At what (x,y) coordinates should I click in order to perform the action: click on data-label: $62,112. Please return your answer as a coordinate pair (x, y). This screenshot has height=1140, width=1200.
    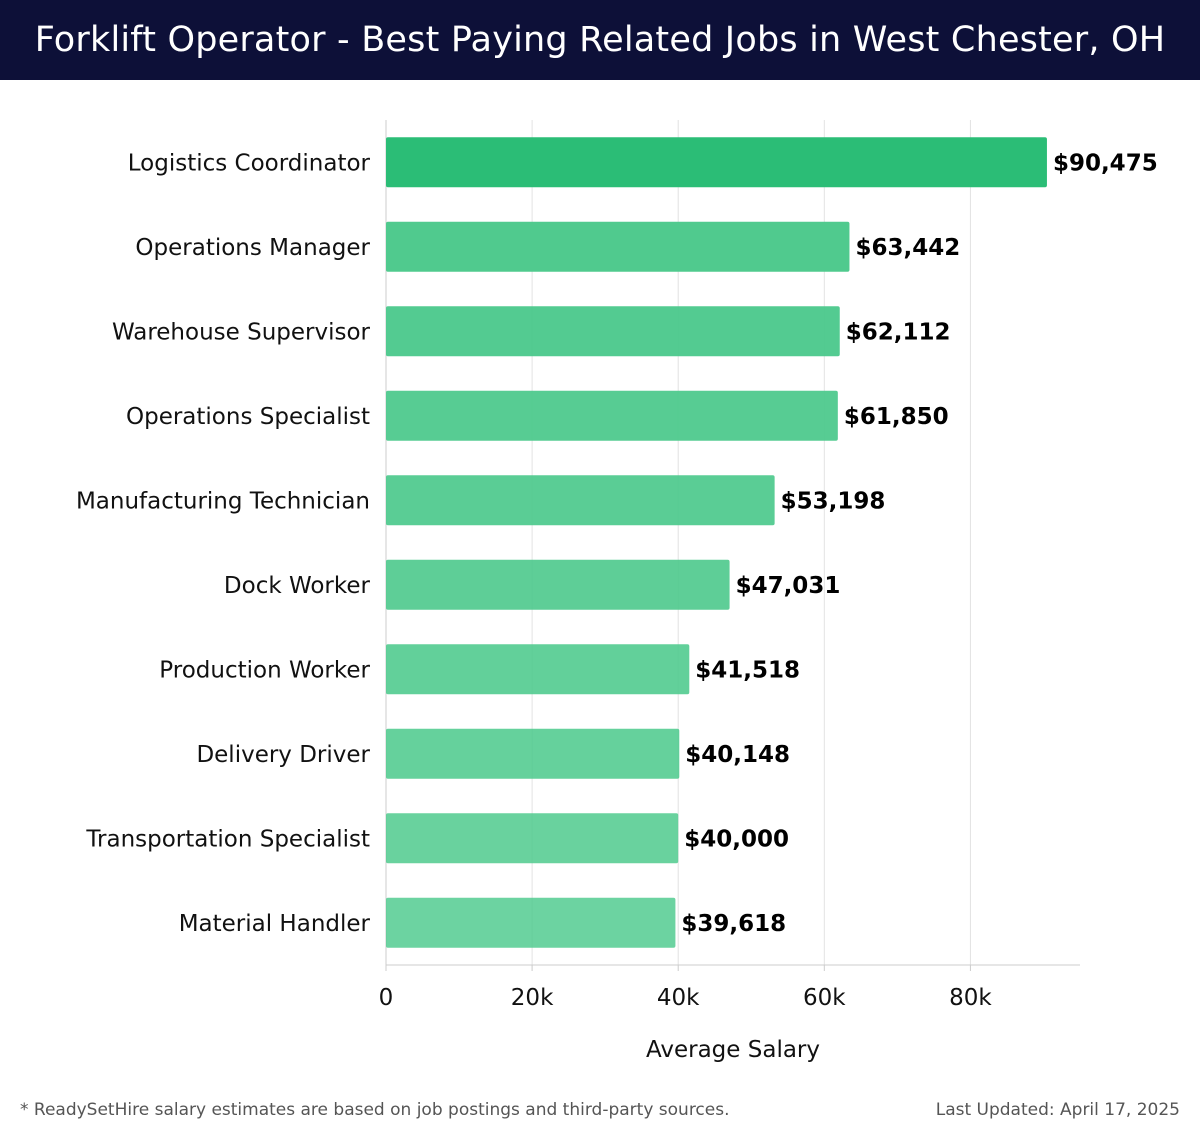
    Looking at the image, I should click on (898, 332).